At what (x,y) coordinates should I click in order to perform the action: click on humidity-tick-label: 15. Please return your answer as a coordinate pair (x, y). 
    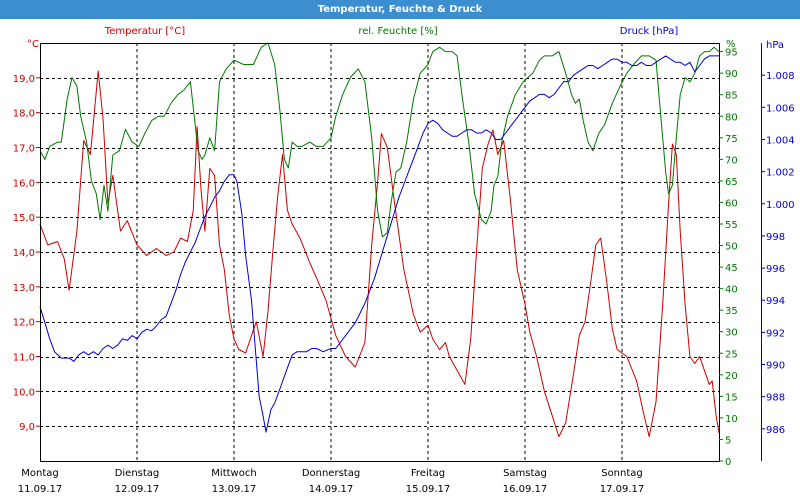
    Looking at the image, I should click on (731, 397).